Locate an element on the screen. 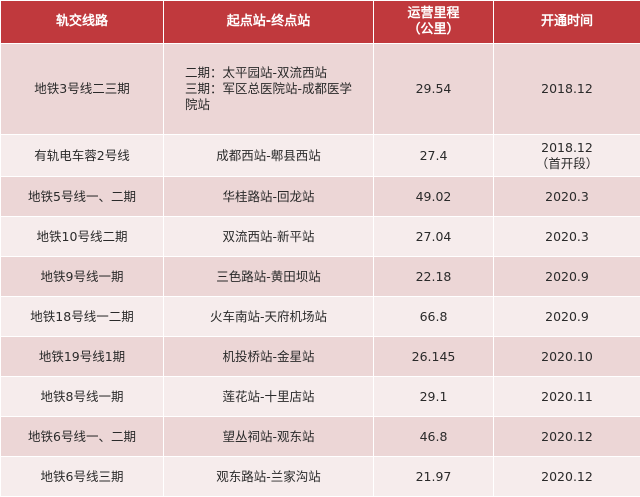 Image resolution: width=640 pixels, height=497 pixels. cell-route: 望丛祠站-观东站 is located at coordinates (268, 436).